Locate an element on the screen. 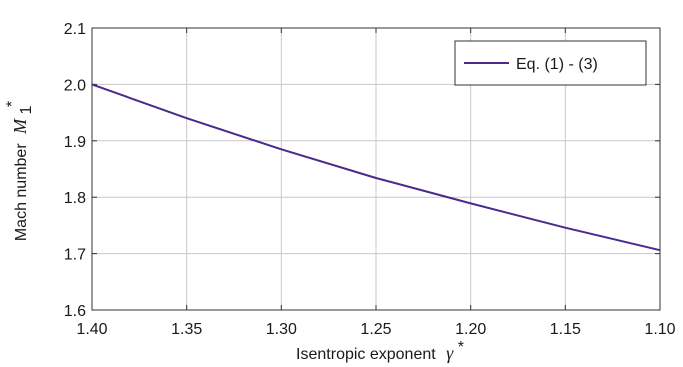  x-tick-label: 1.25 is located at coordinates (375, 329).